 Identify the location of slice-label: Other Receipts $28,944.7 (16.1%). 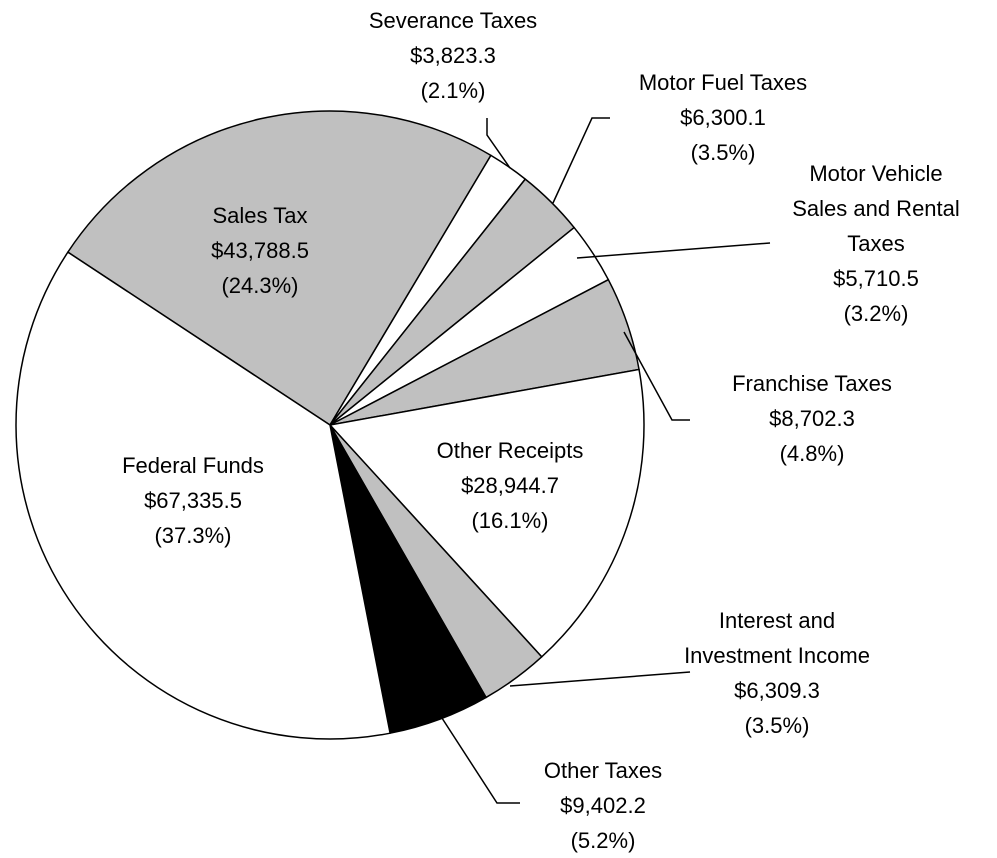
(510, 485).